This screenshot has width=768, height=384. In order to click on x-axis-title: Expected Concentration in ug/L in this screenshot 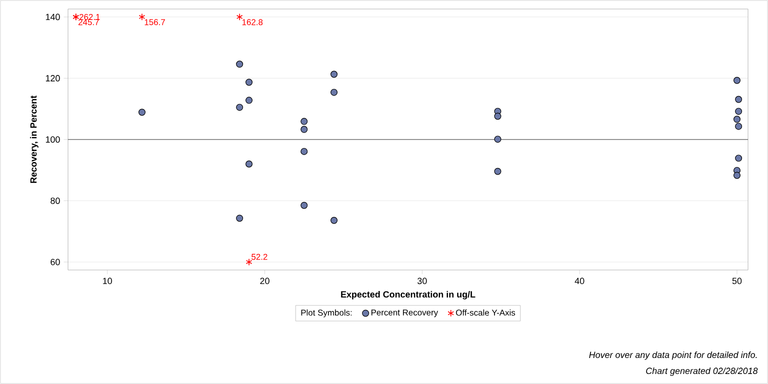, I will do `click(408, 295)`.